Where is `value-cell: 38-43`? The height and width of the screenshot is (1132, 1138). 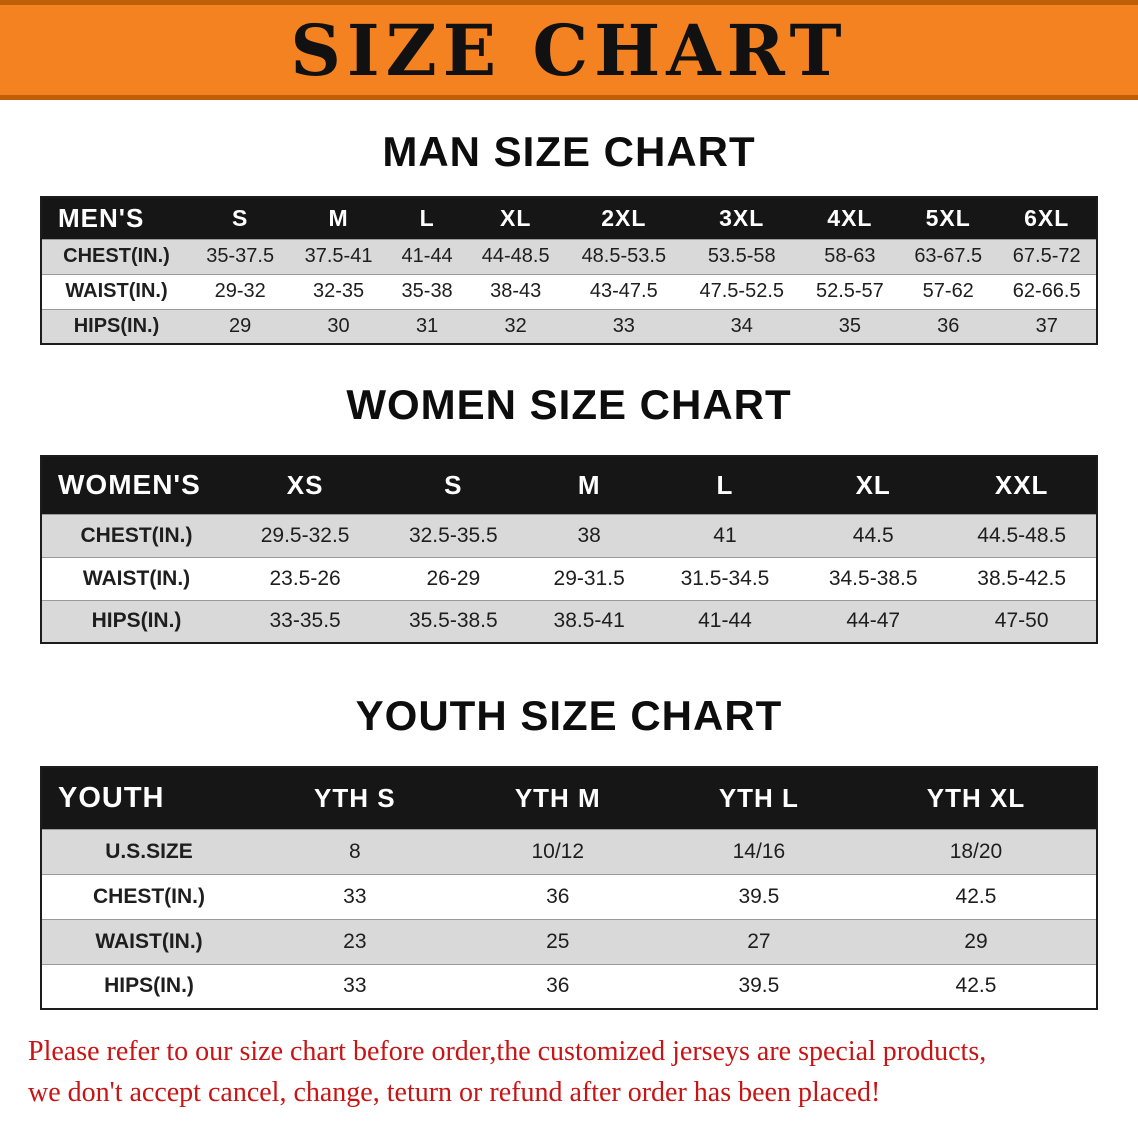 value-cell: 38-43 is located at coordinates (515, 291).